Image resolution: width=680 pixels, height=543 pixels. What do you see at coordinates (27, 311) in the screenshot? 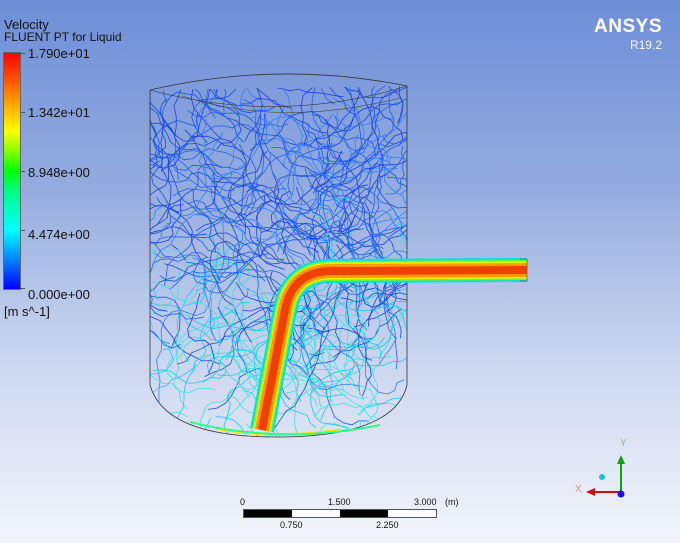
I see `legend-units: [m s^-1]` at bounding box center [27, 311].